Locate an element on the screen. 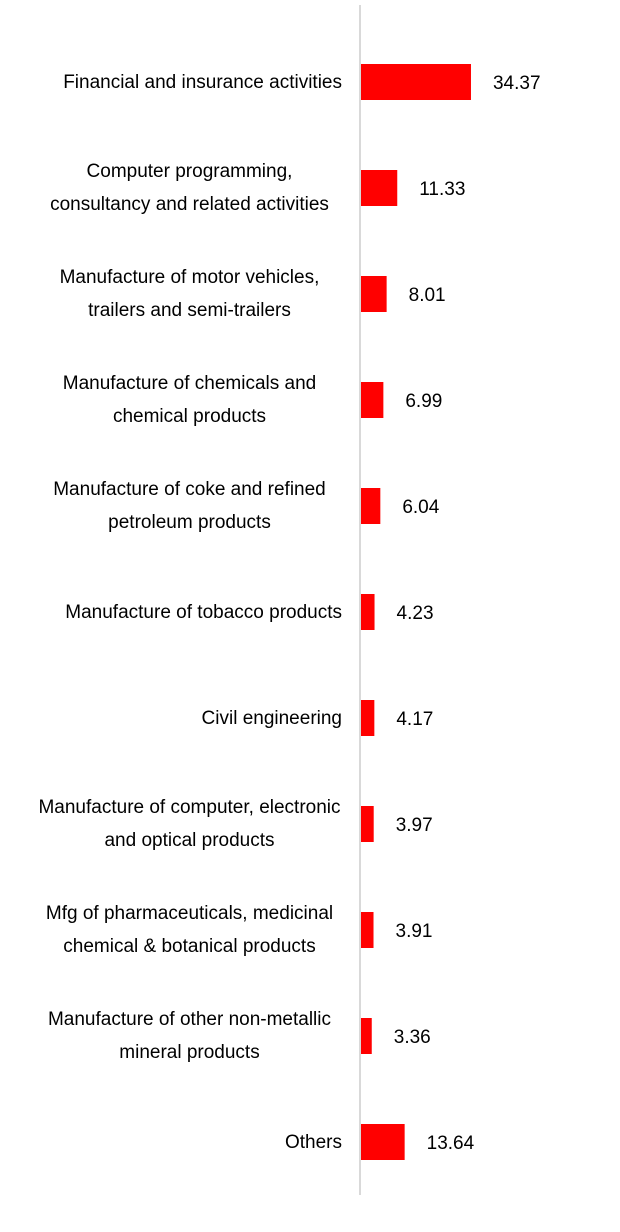 The image size is (620, 1232). value-label: 4.23 is located at coordinates (415, 613).